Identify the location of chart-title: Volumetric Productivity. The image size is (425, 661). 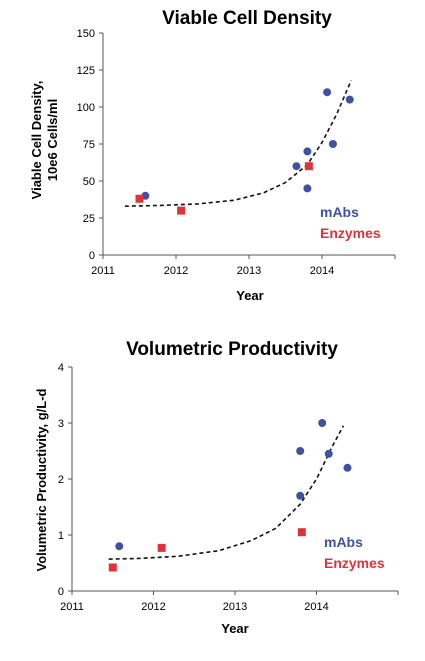
(232, 349).